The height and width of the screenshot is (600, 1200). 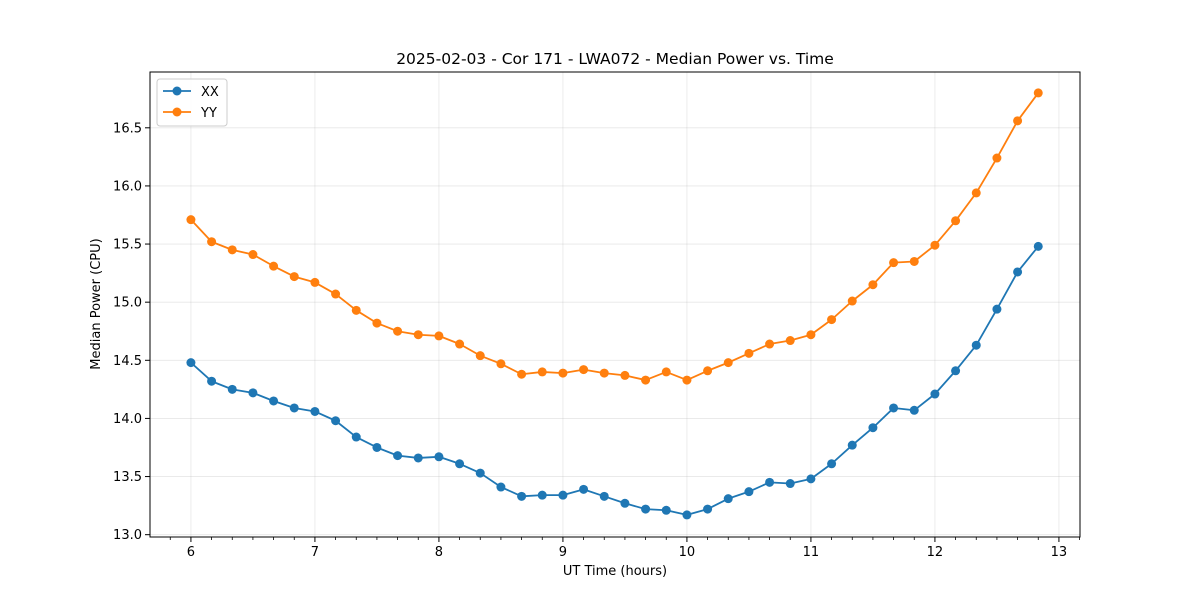 I want to click on y-tick-label: 16.5, so click(x=127, y=128).